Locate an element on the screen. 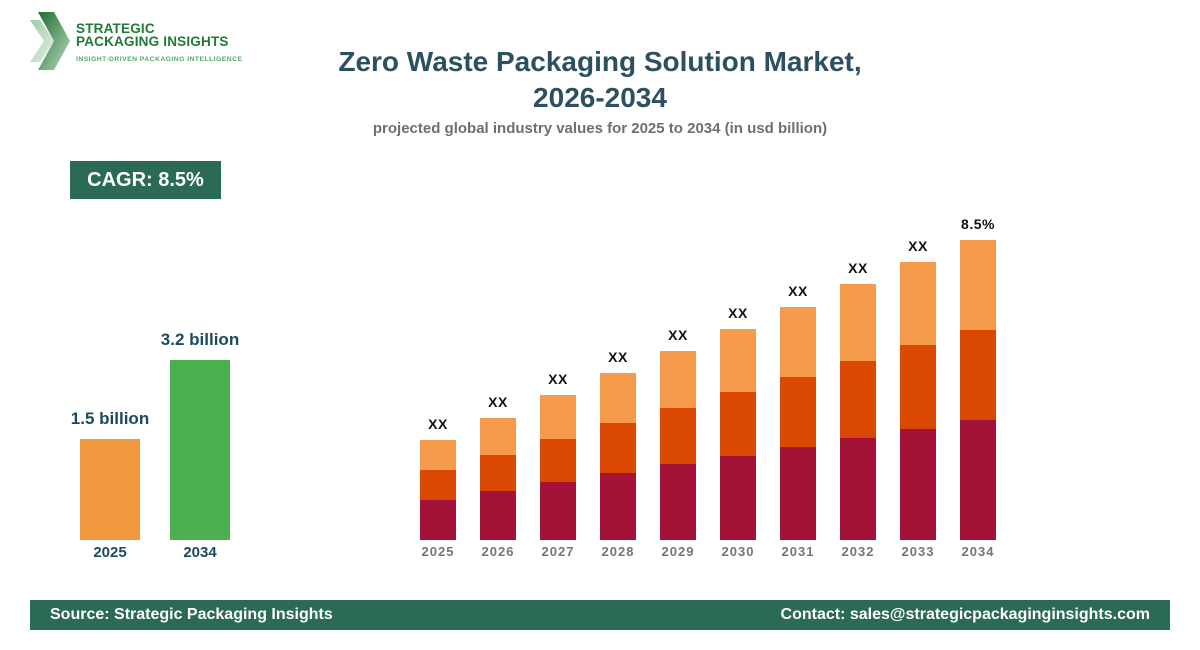 Image resolution: width=1200 pixels, height=650 pixels. bar-year-label-2025: 2025 is located at coordinates (438, 551).